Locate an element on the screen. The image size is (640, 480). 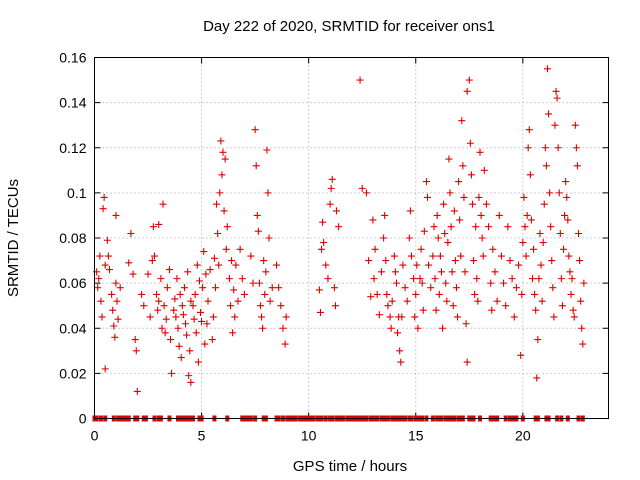
y-tick-label: 0 is located at coordinates (83, 419).